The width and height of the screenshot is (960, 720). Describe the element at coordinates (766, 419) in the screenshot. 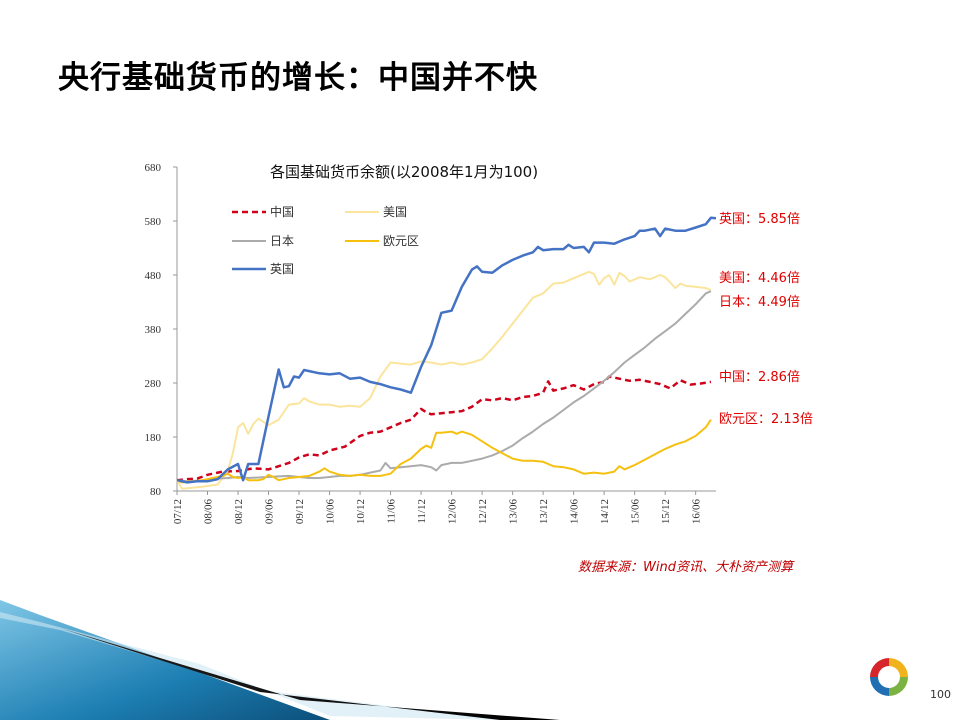

I see `series-annotation: 欧元区：2.13倍` at that location.